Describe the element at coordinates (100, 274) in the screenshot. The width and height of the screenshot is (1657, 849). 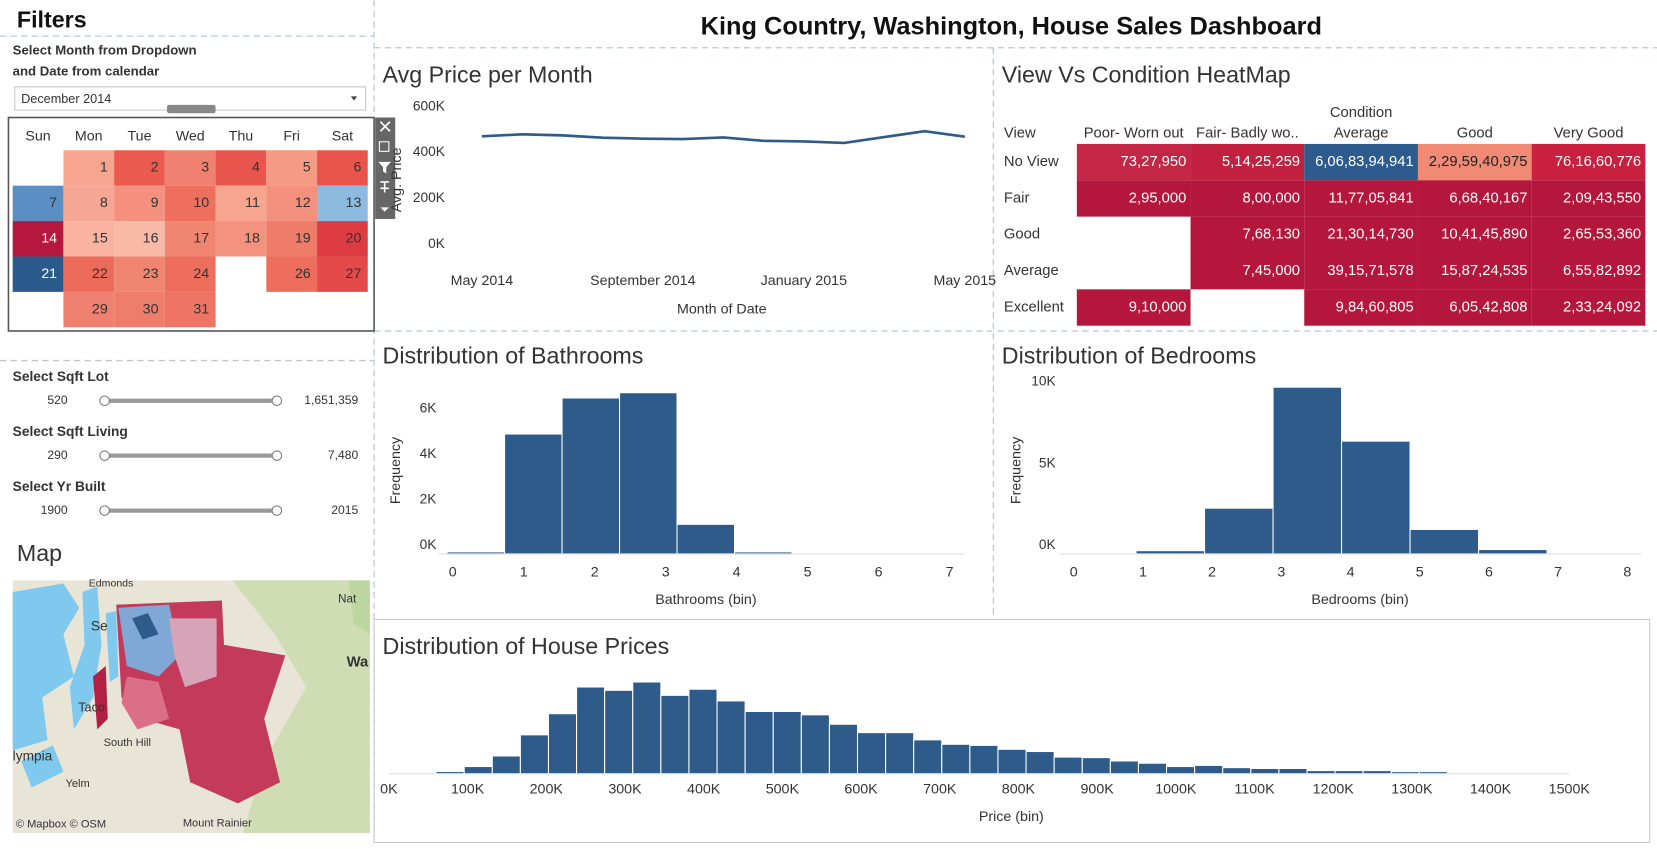
I see `calendar-day: 22` at that location.